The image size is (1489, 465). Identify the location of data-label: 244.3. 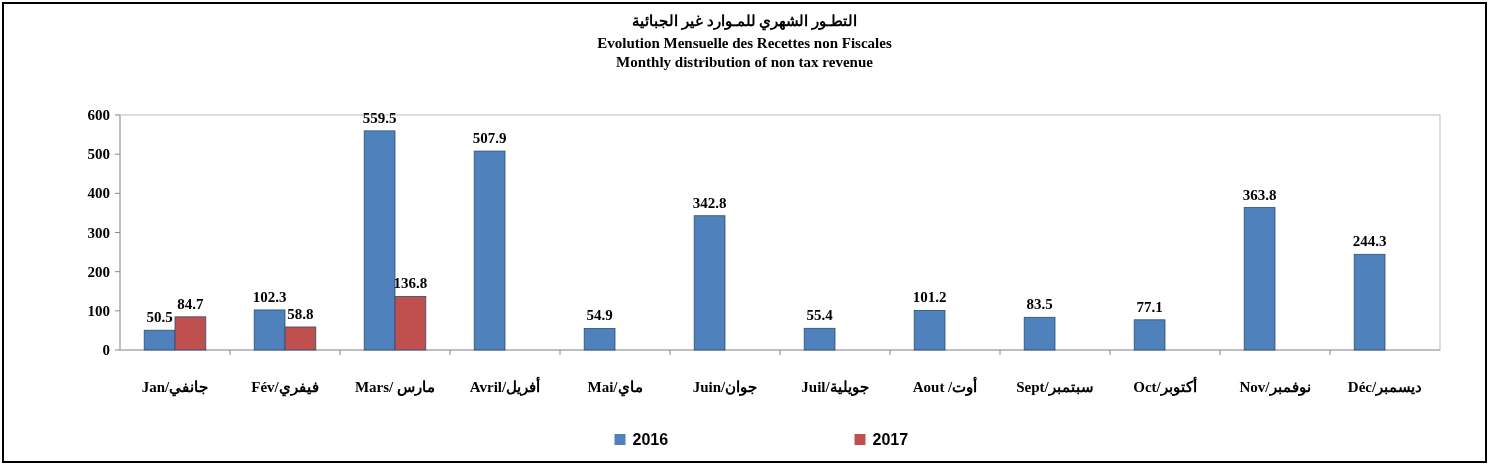
(1369, 241).